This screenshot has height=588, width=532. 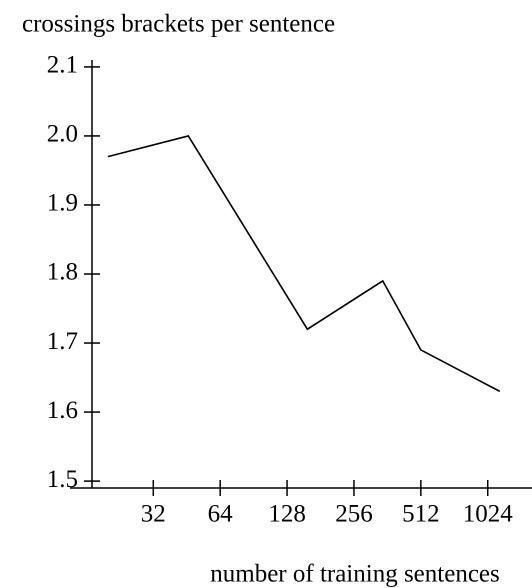 I want to click on y-tick-label: 1.8, so click(x=62, y=272).